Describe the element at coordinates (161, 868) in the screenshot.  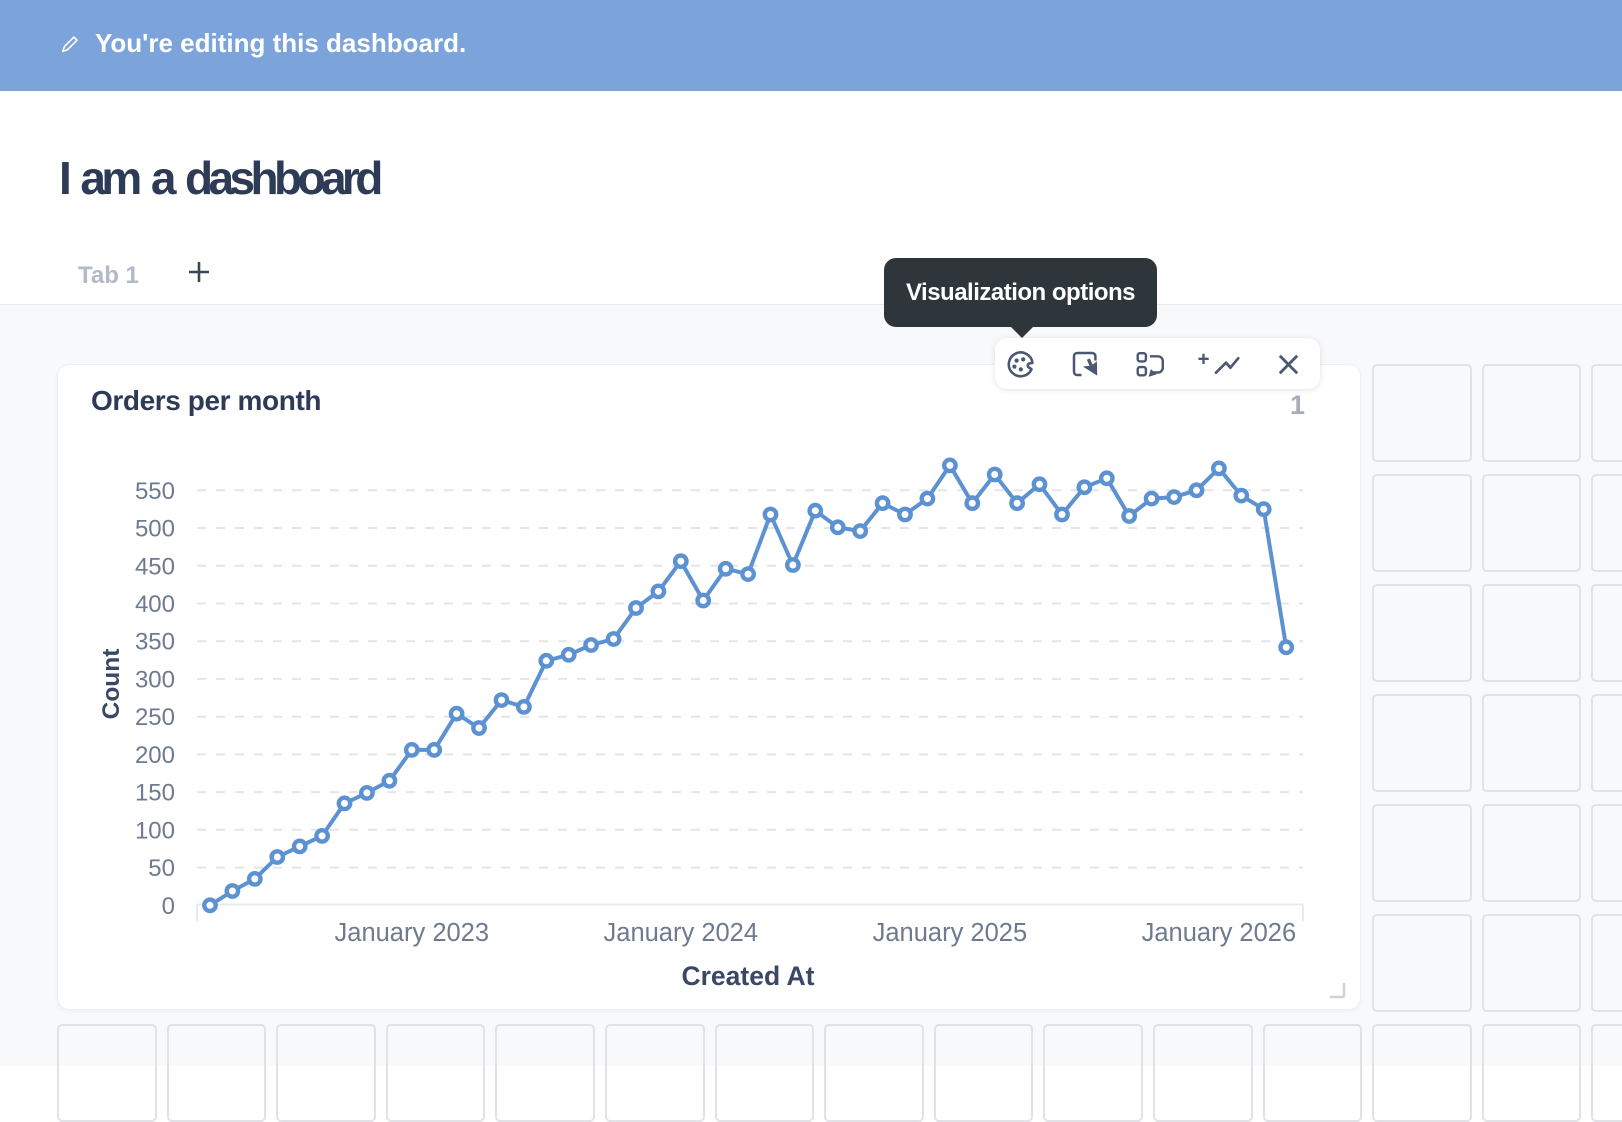
I see `svg-text: 50` at that location.